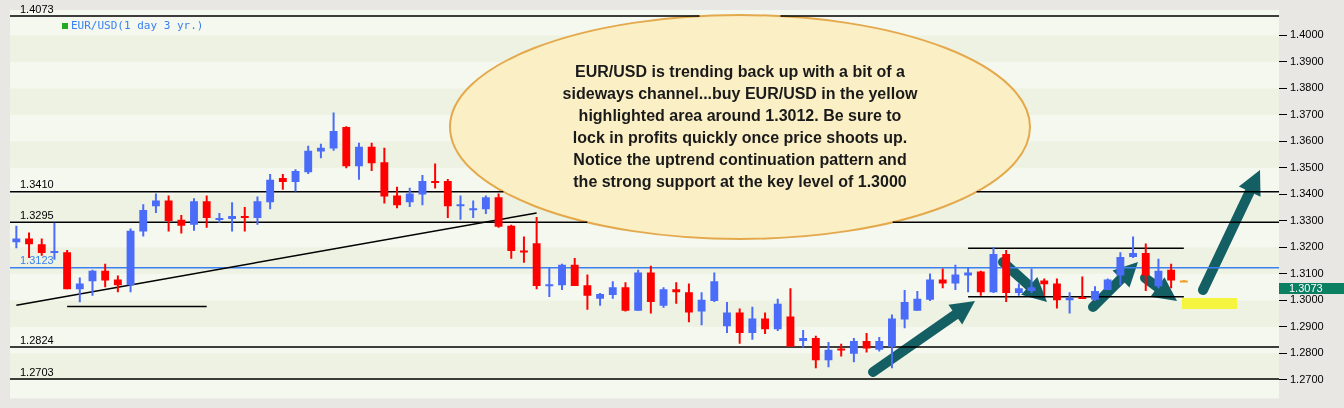 The width and height of the screenshot is (1344, 408). What do you see at coordinates (1307, 60) in the screenshot?
I see `y-tick-label: 1.3900` at bounding box center [1307, 60].